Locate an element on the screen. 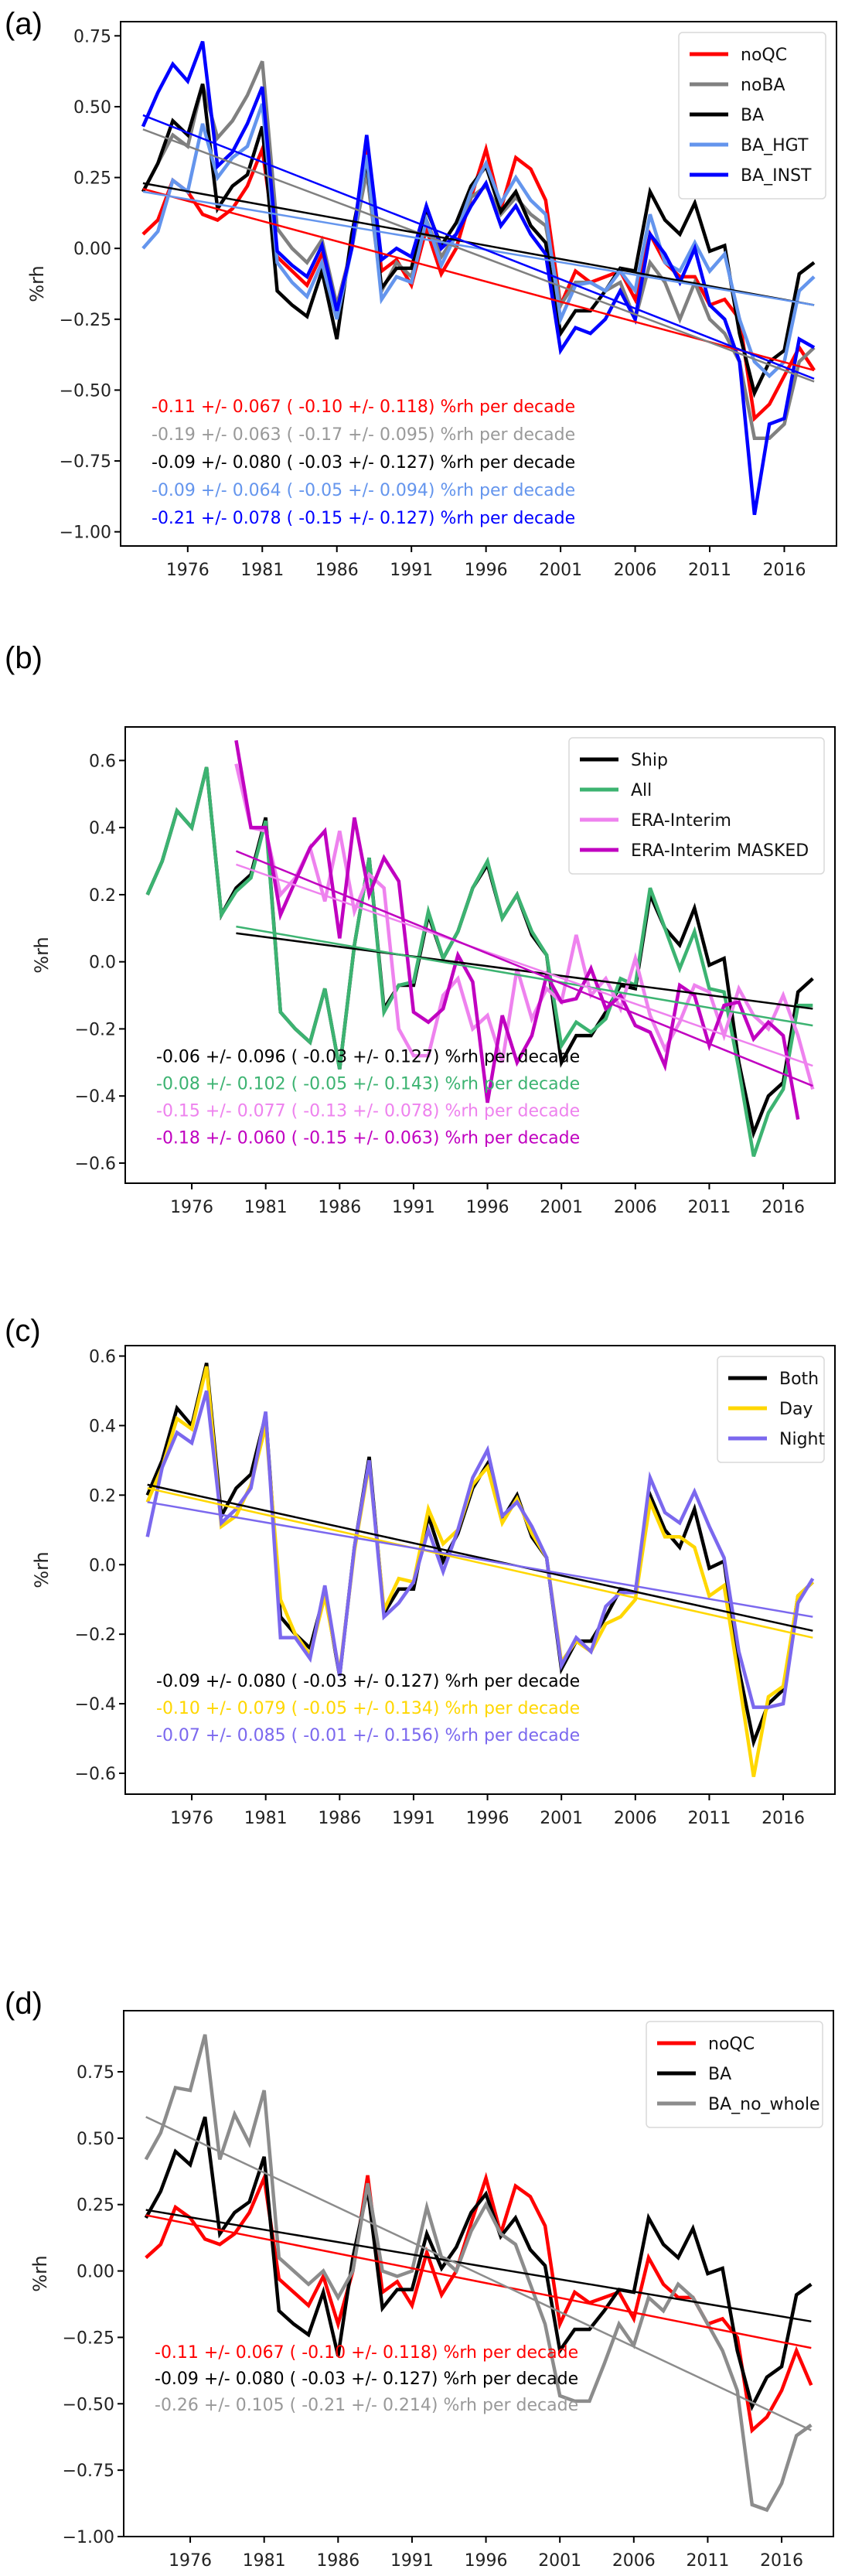 This screenshot has height=2576, width=845. legend-label: BA_no_whole is located at coordinates (764, 2104).